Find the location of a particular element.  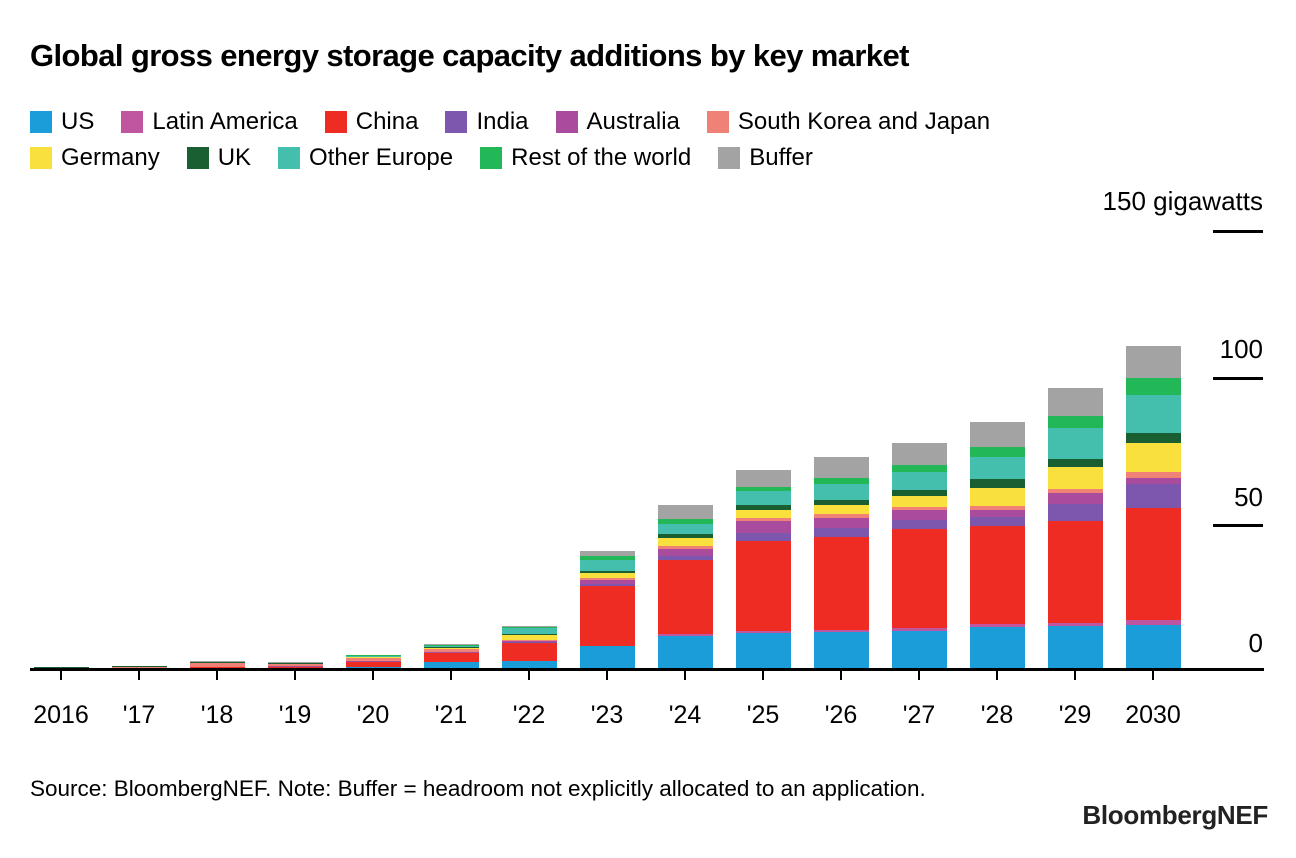

legend-item-india: India is located at coordinates (487, 122).